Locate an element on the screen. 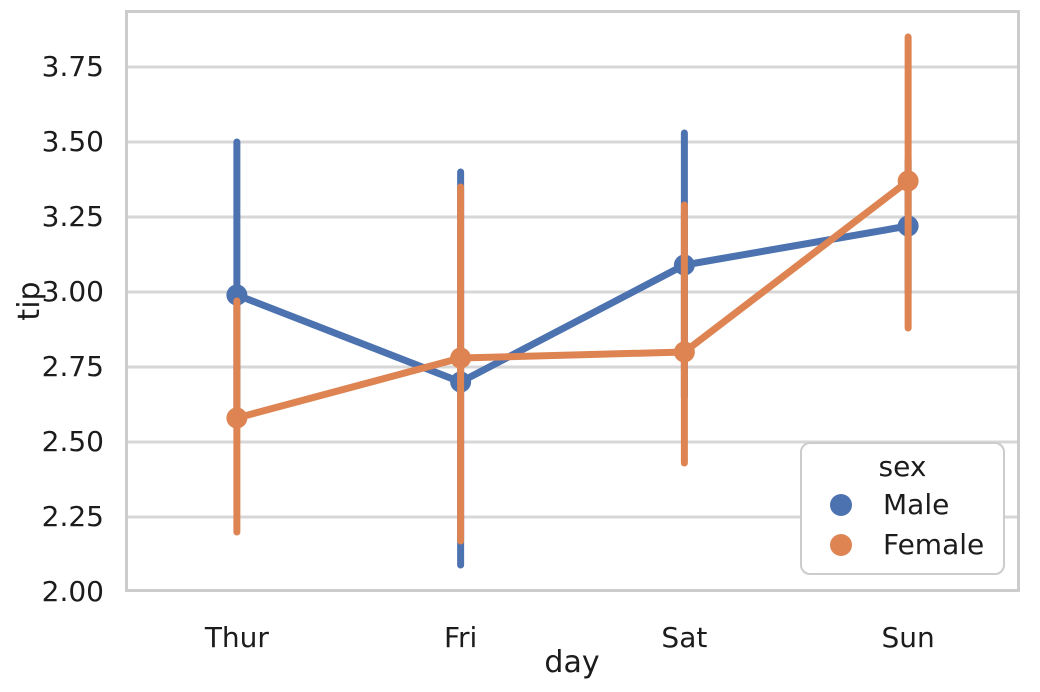  y-tick-label: 3.50 is located at coordinates (72, 141).